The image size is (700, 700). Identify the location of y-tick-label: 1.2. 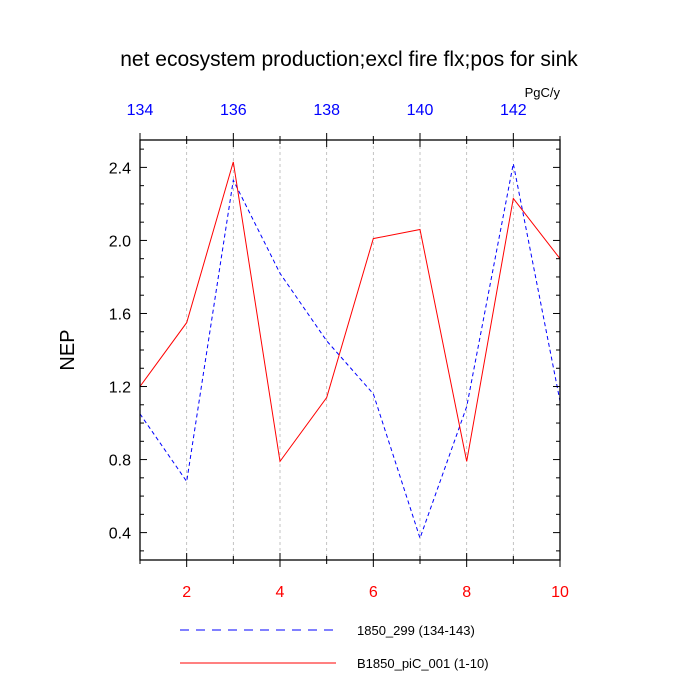
(120, 388).